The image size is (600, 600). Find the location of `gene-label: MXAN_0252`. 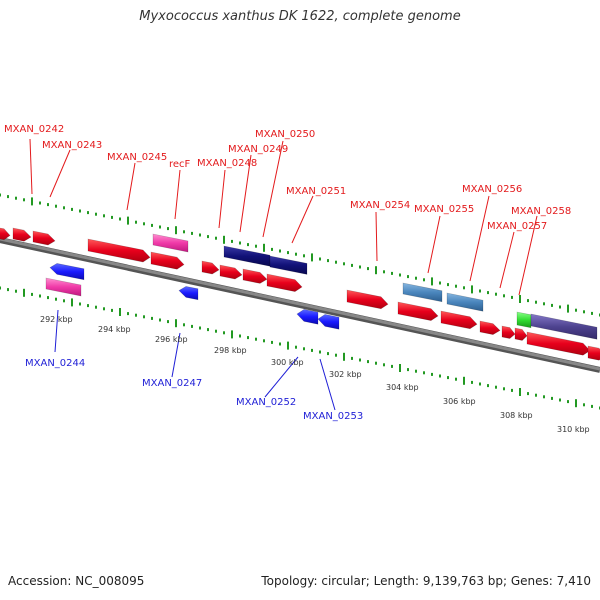

gene-label: MXAN_0252 is located at coordinates (266, 402).